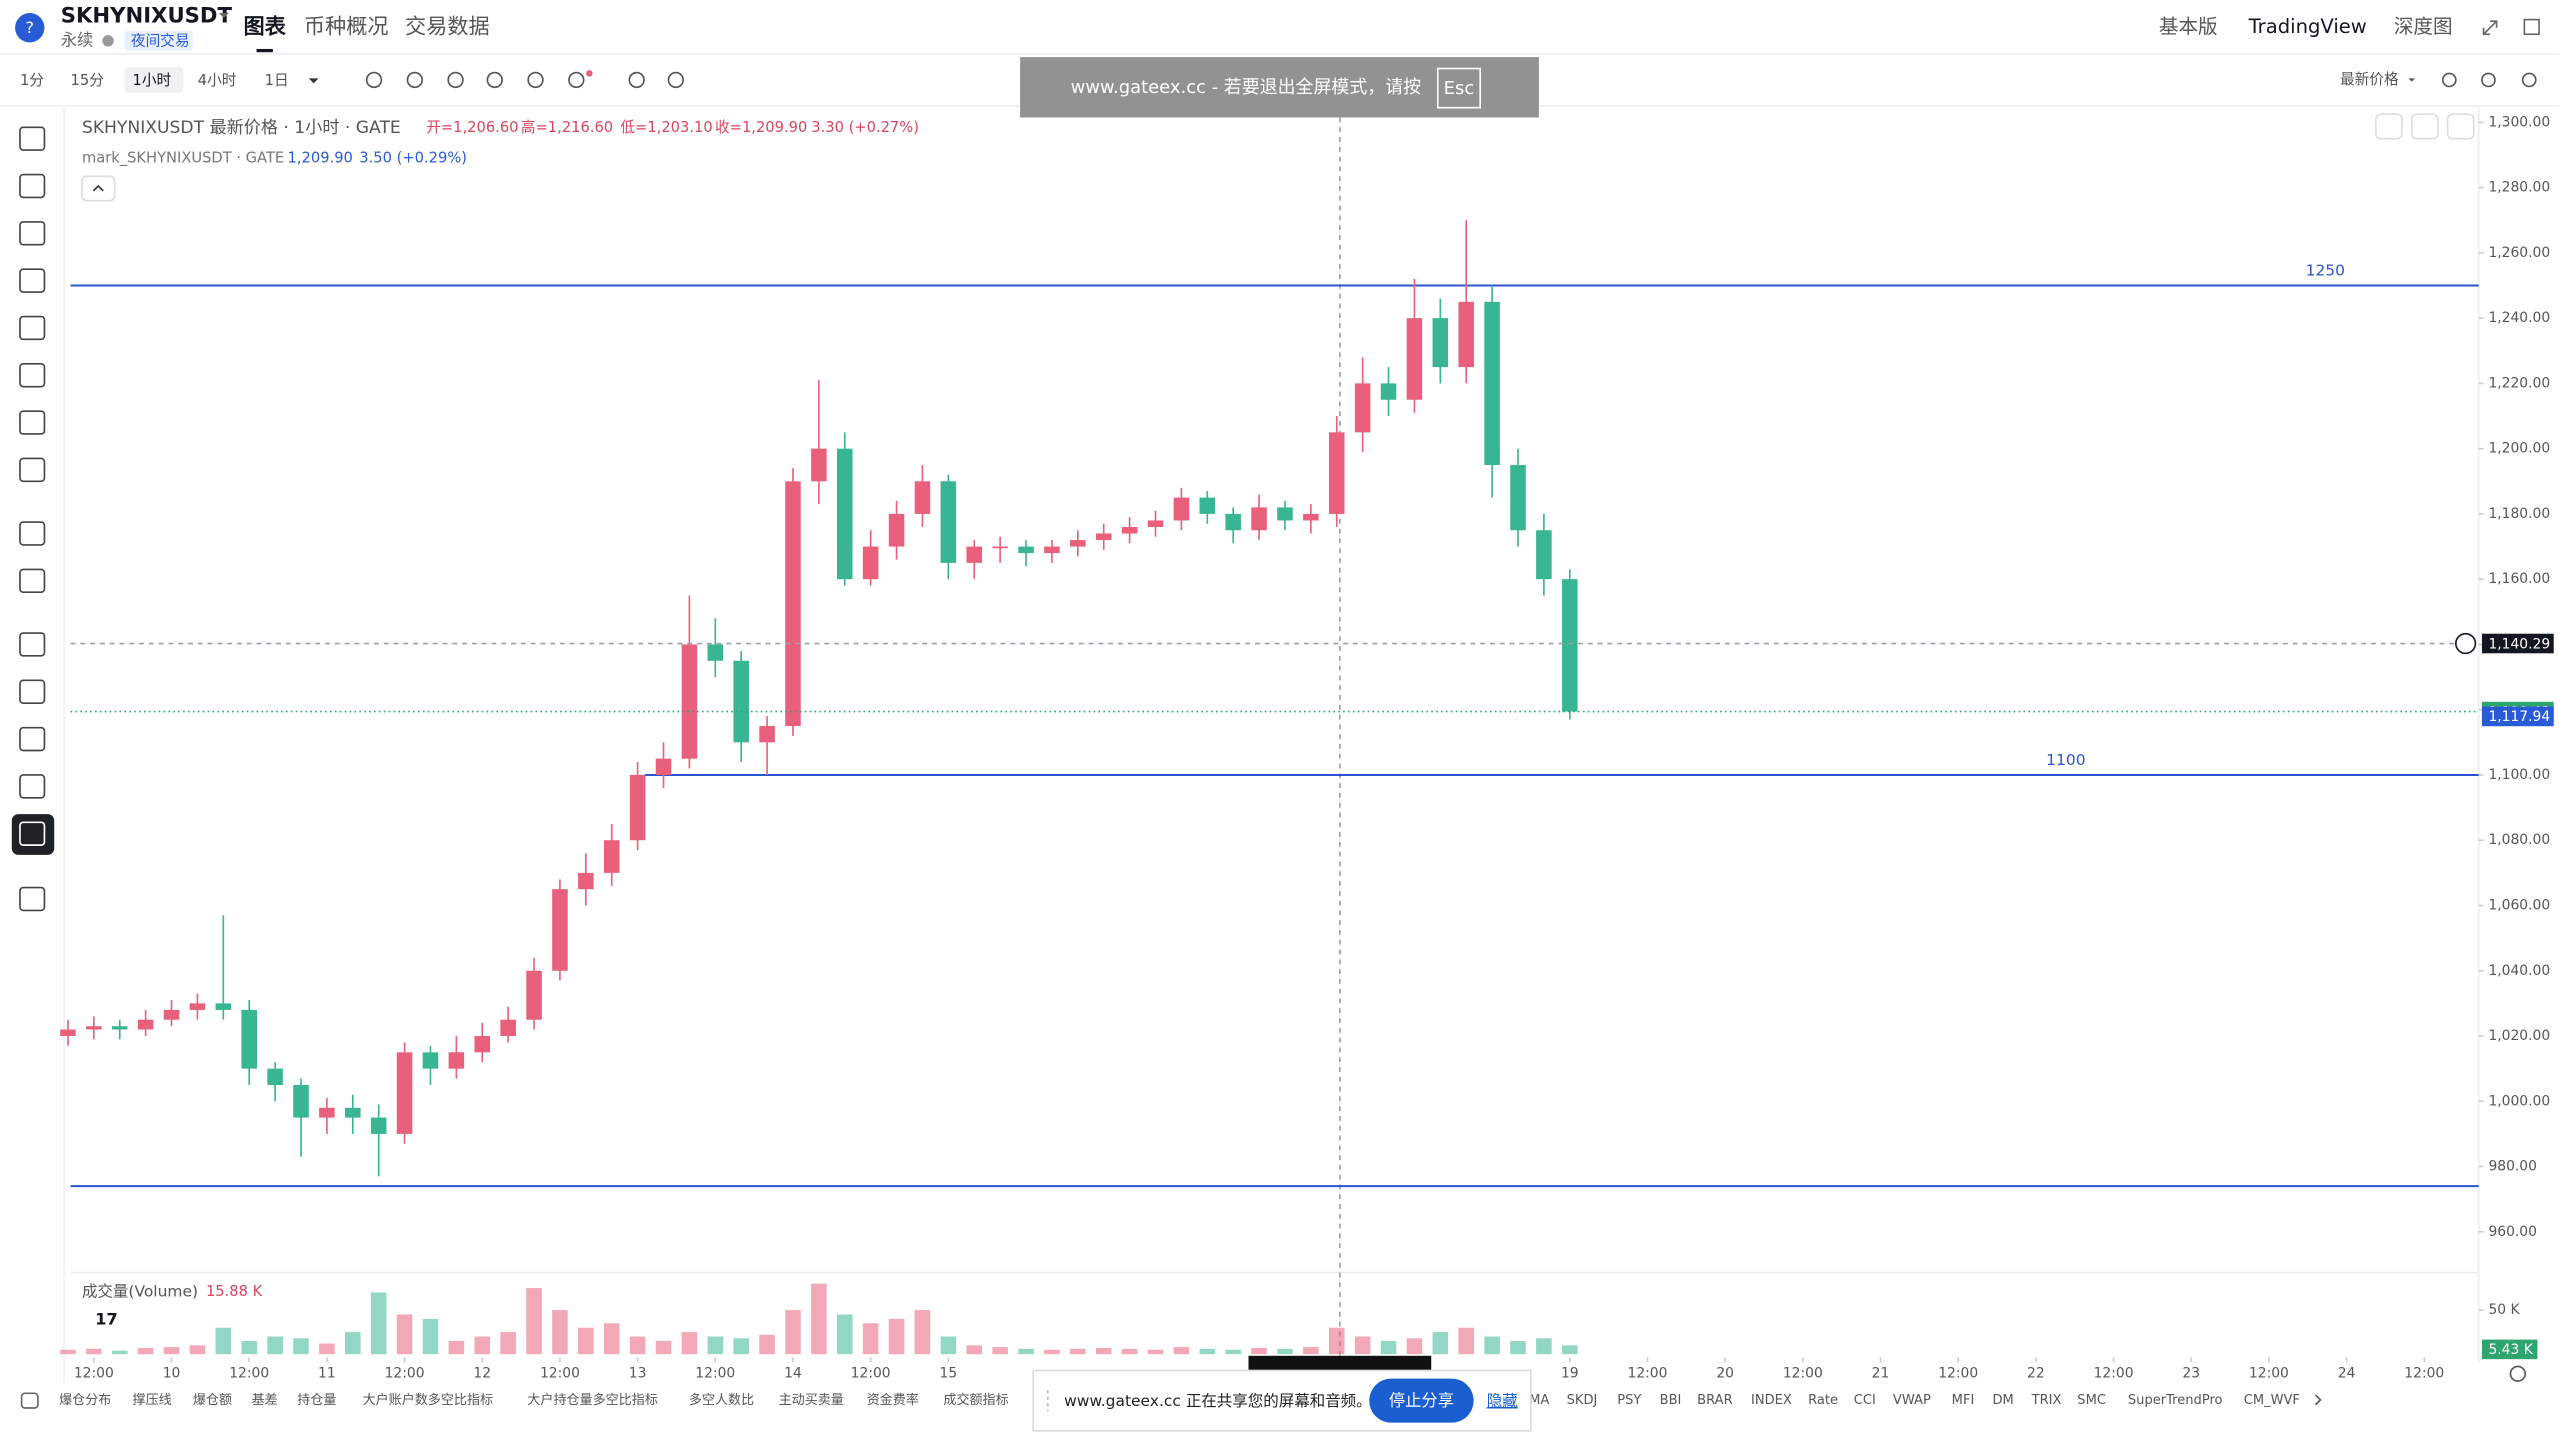 This screenshot has height=1439, width=2559. I want to click on indicator-tab: DM, so click(2002, 1400).